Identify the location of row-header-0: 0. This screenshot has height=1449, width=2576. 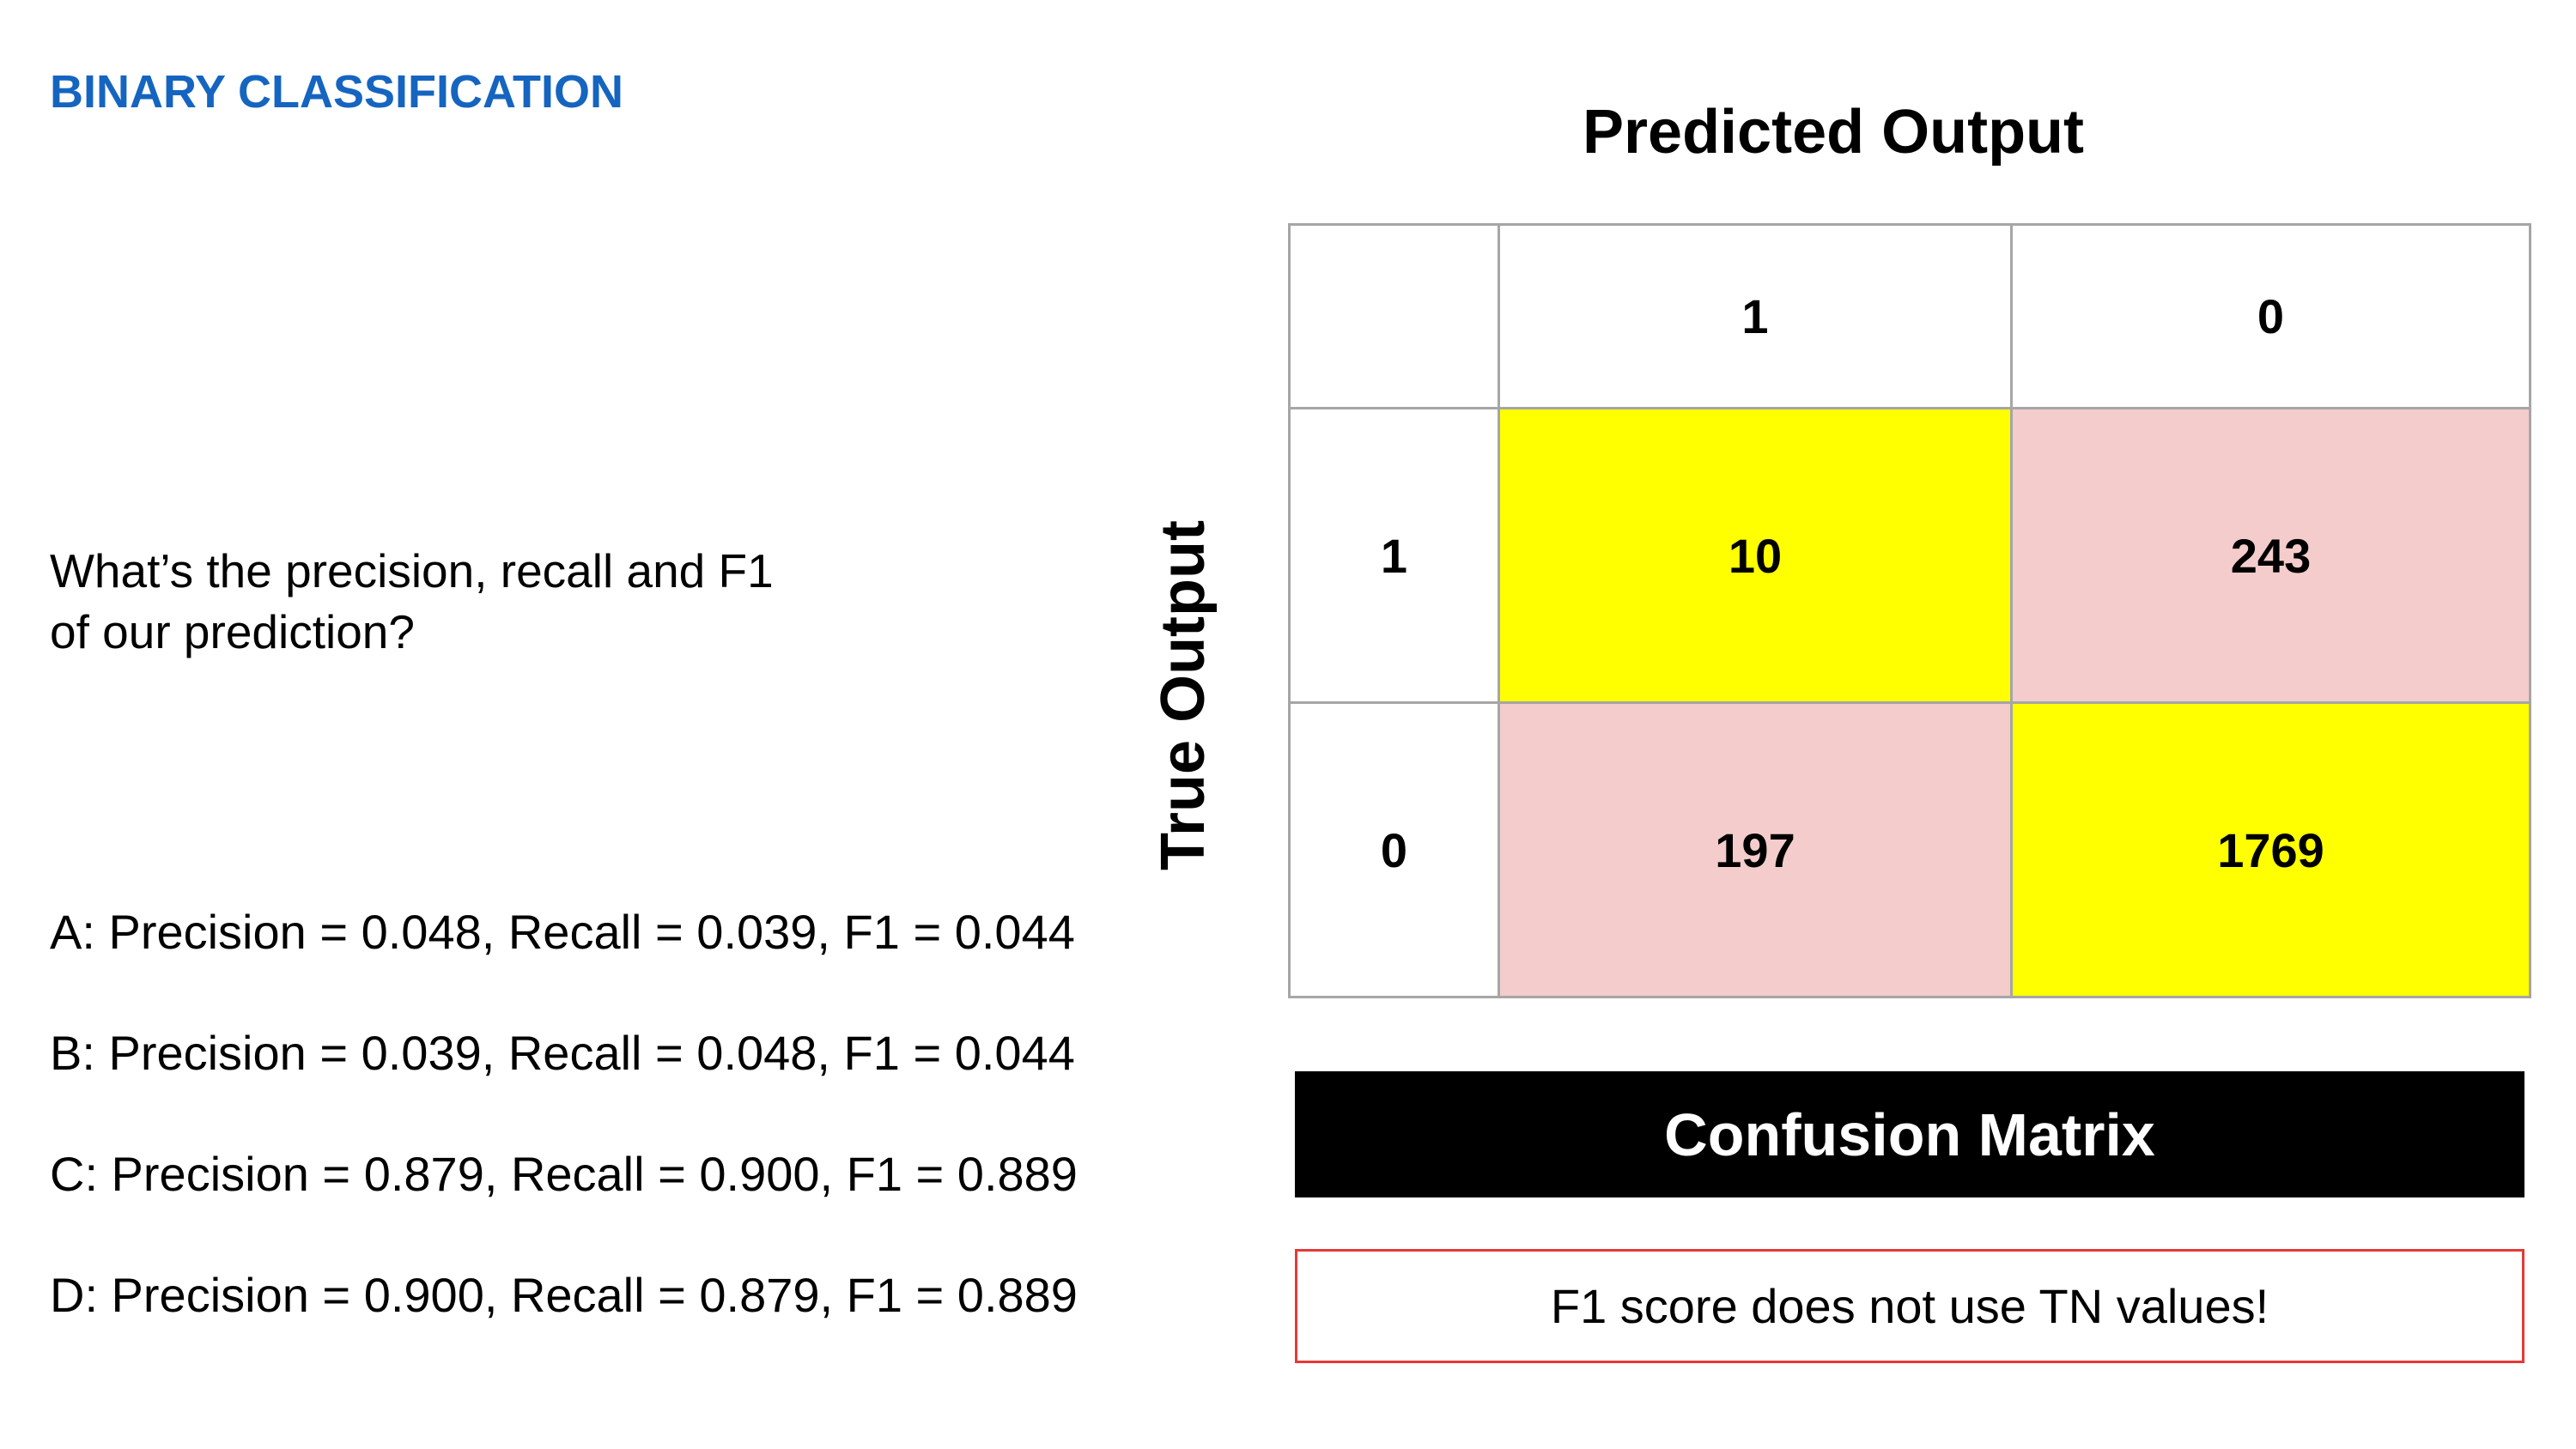
(1394, 849).